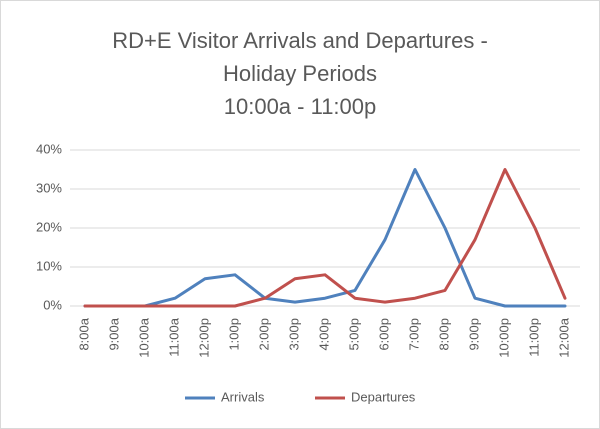  I want to click on x-tick-label: 10:00a, so click(143, 337).